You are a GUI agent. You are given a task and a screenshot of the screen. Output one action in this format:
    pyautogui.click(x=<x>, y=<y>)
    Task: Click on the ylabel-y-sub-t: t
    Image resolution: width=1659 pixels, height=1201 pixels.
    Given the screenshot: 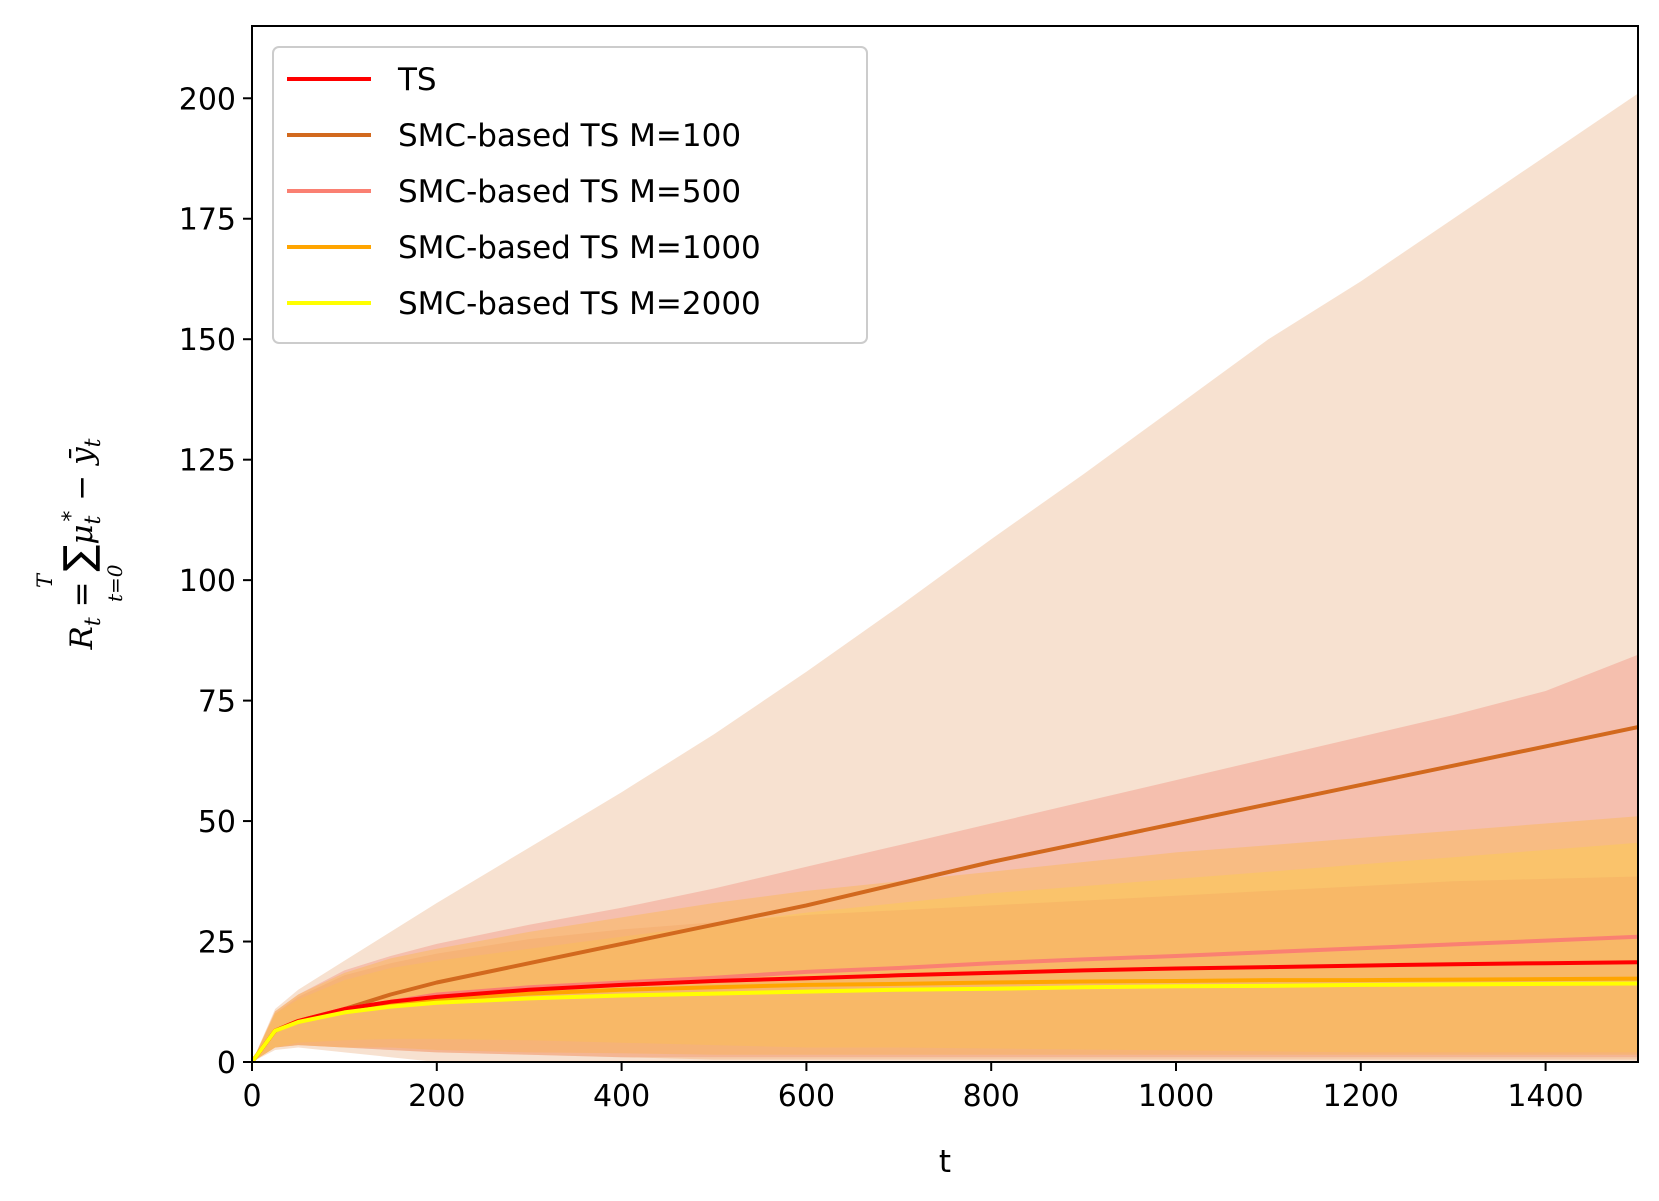 What is the action you would take?
    pyautogui.click(x=93, y=442)
    